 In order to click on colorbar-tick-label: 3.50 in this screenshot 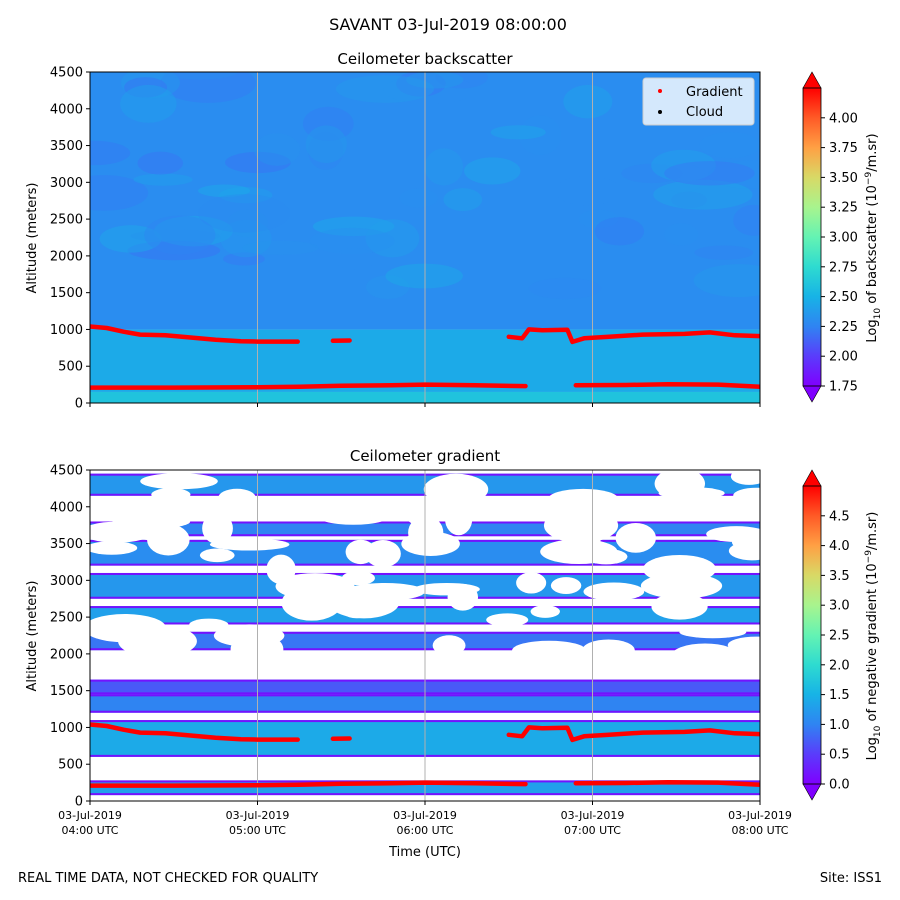, I will do `click(843, 178)`.